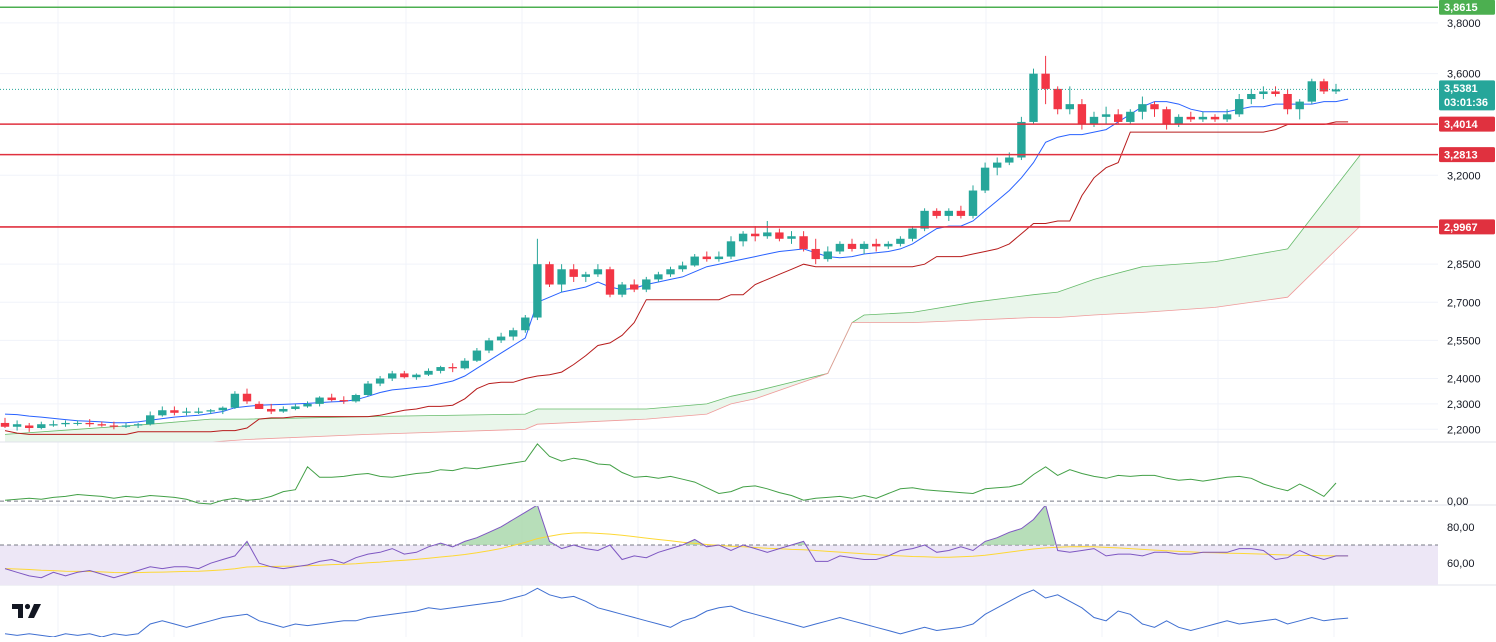  What do you see at coordinates (1467, 7) in the screenshot?
I see `level-tag: 3,8615` at bounding box center [1467, 7].